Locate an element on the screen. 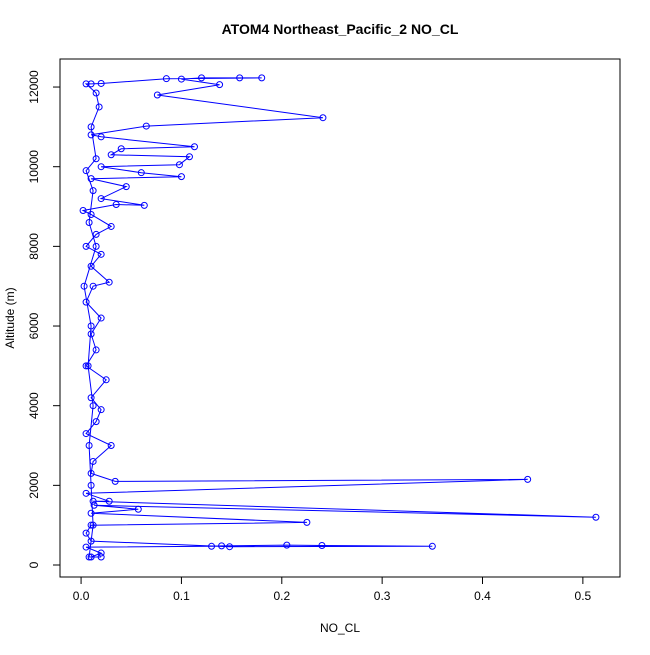 The width and height of the screenshot is (650, 655). x-tick-label: 0.3 is located at coordinates (382, 596).